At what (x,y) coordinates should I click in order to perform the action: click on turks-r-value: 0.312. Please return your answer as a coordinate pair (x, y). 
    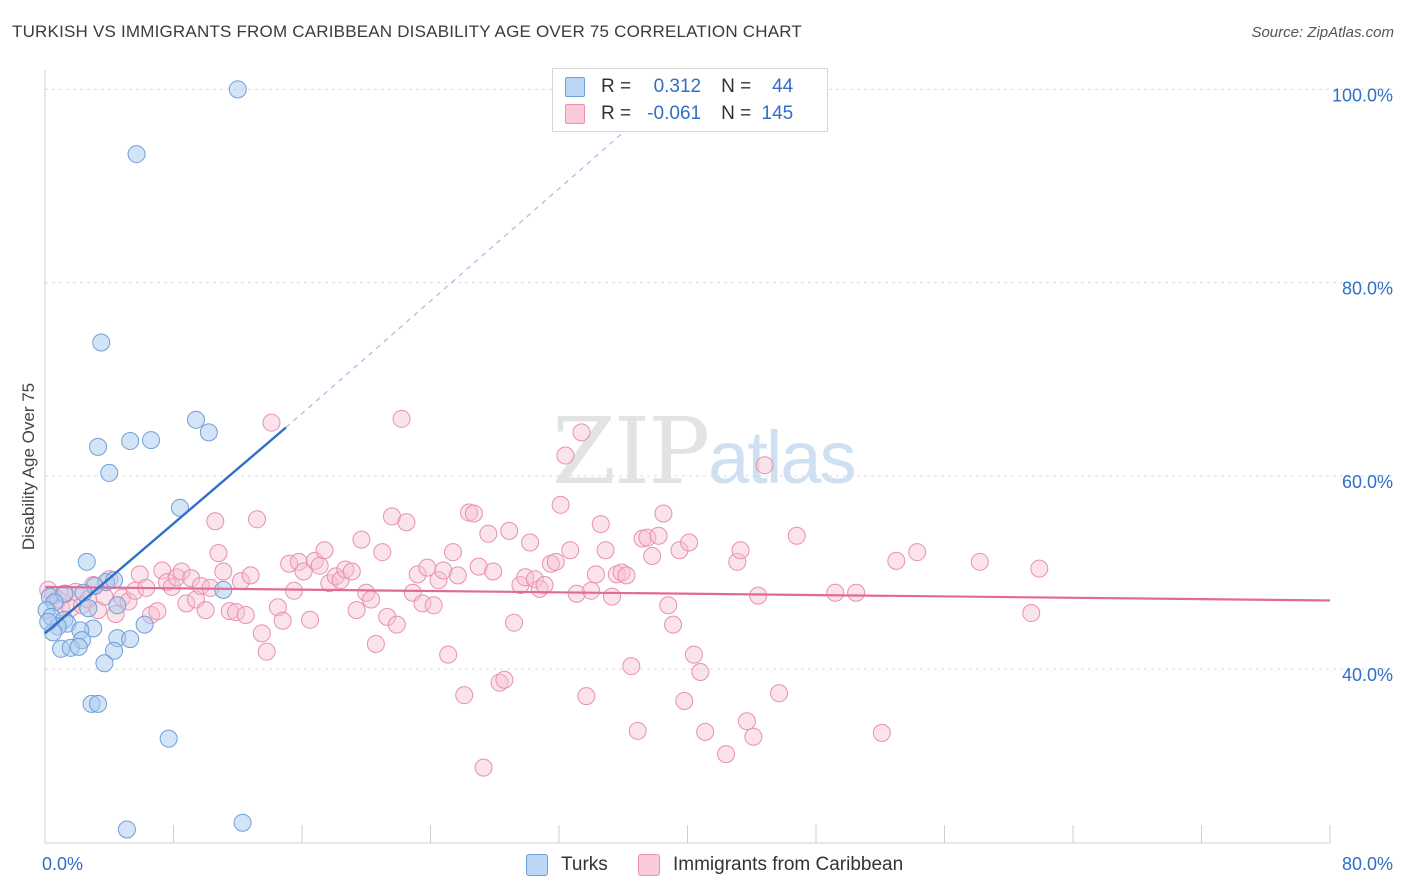
    Looking at the image, I should click on (677, 86).